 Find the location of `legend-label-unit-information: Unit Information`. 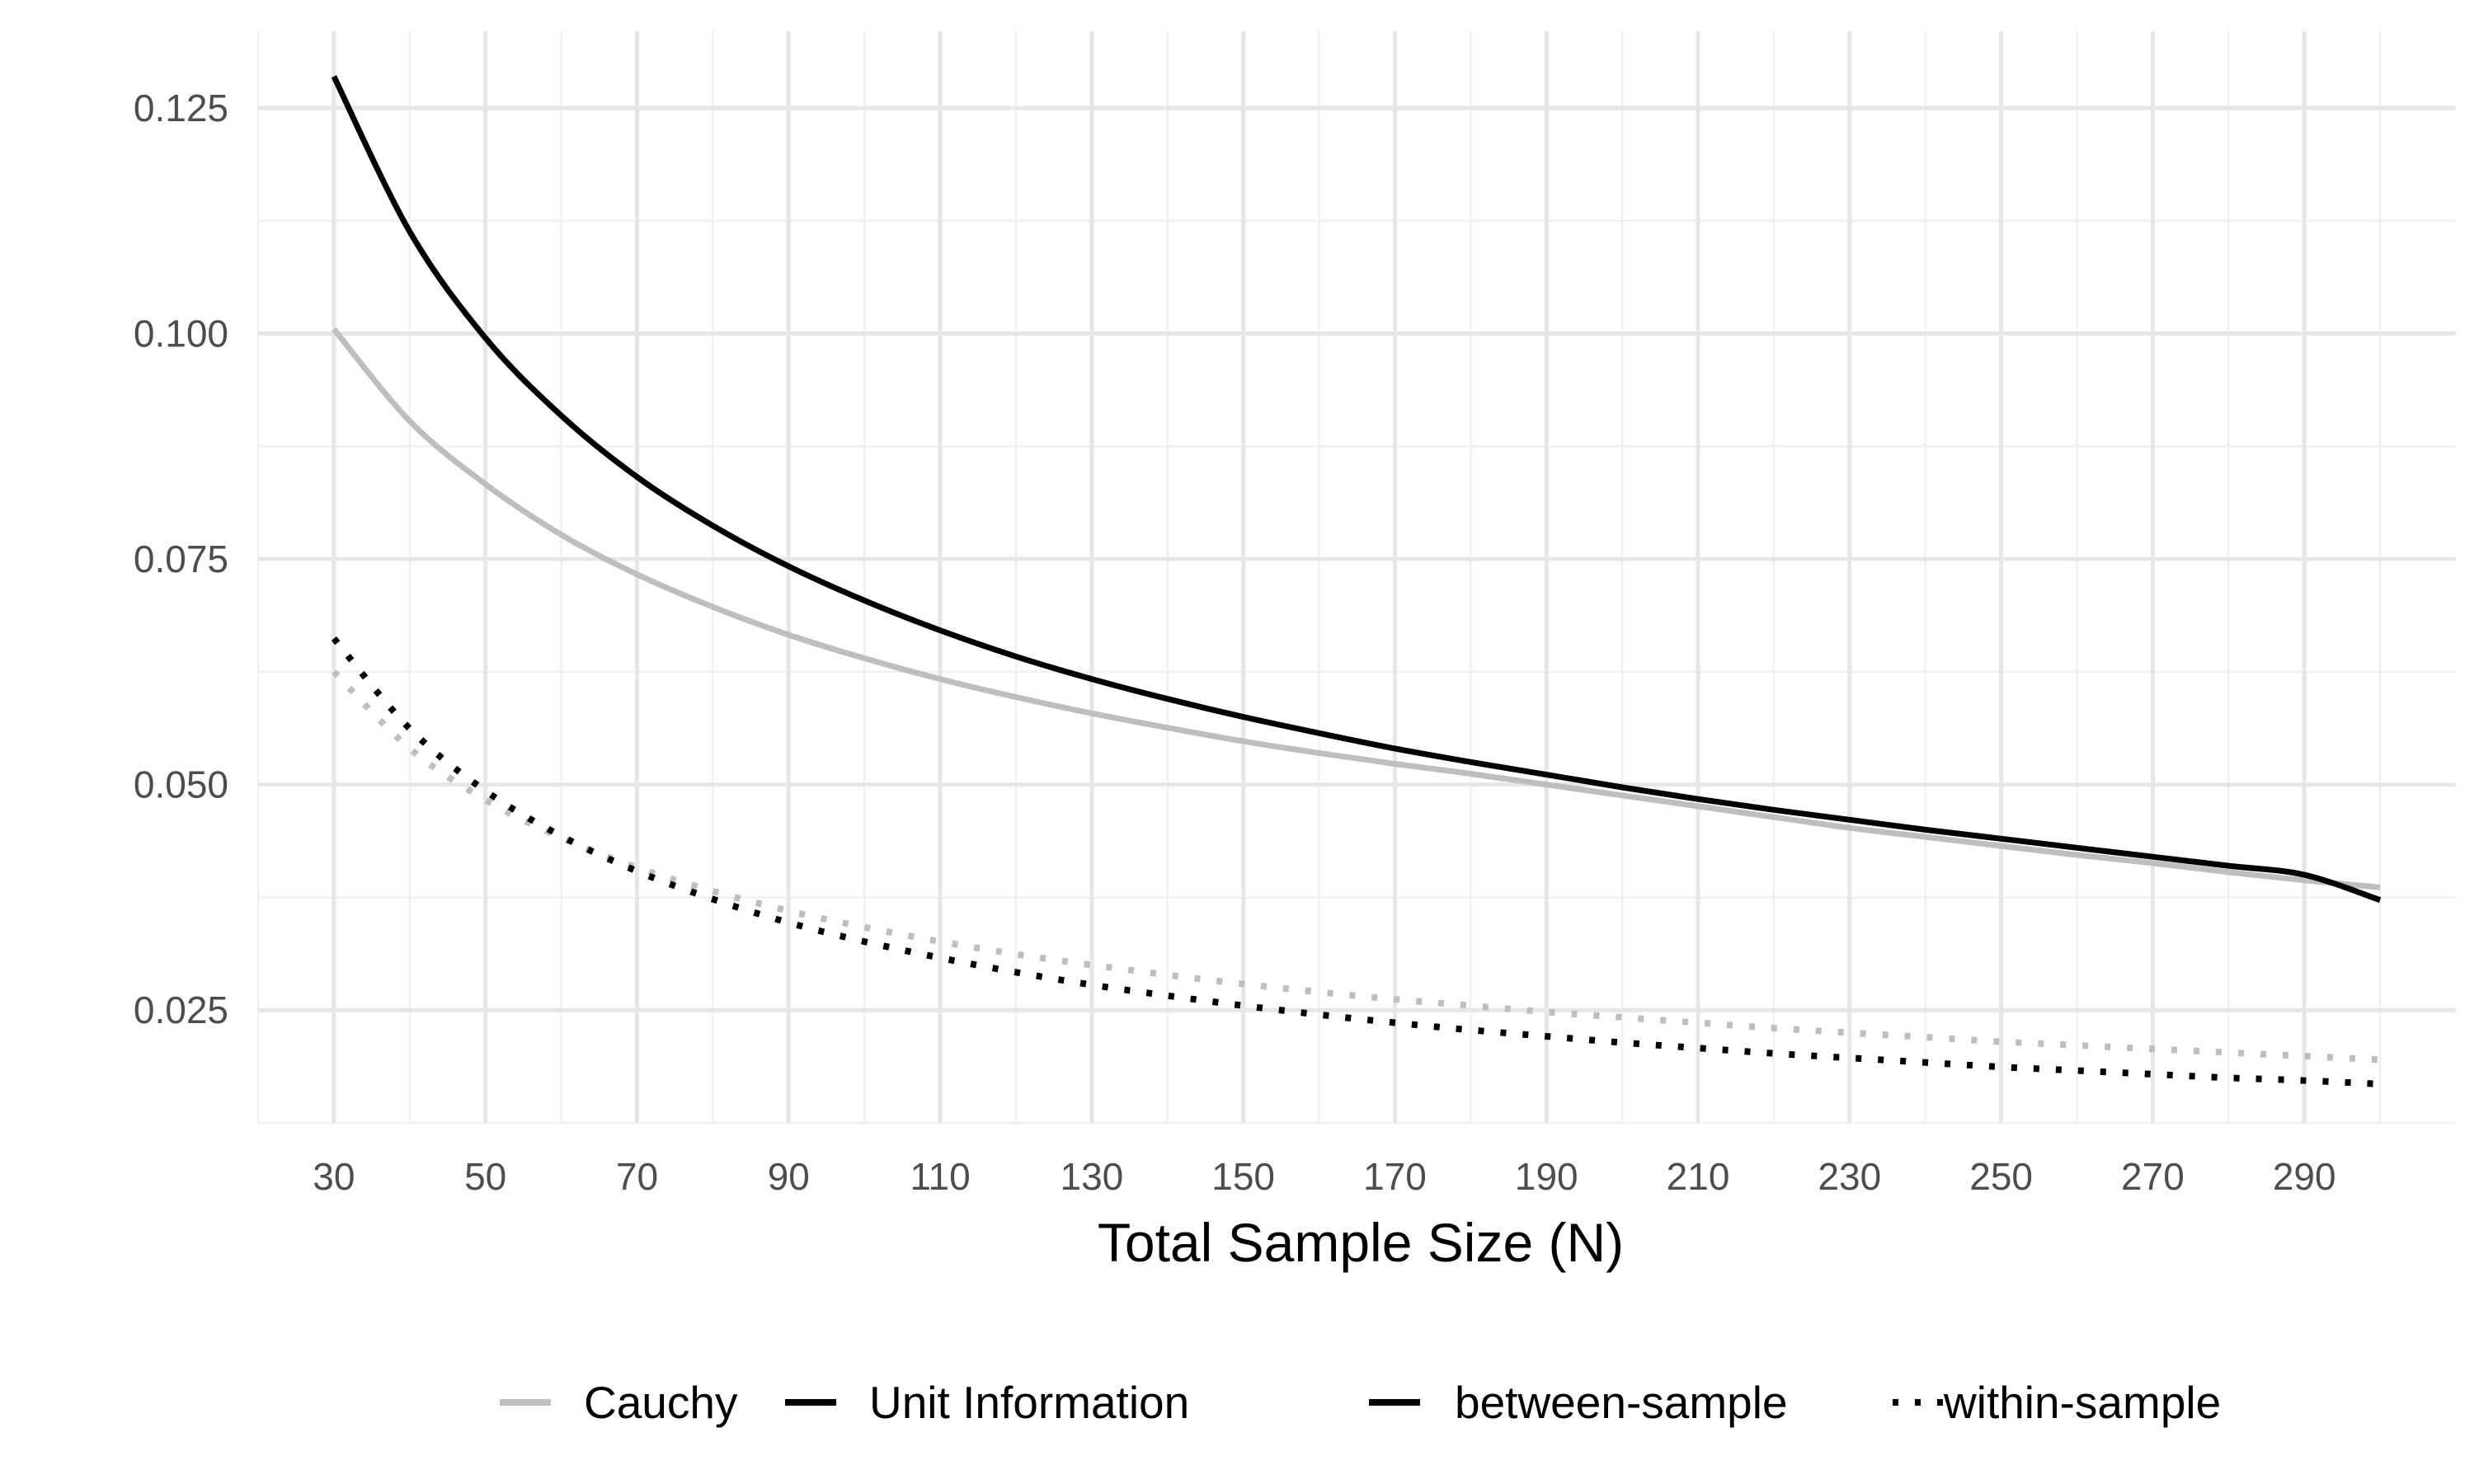

legend-label-unit-information: Unit Information is located at coordinates (1029, 1402).